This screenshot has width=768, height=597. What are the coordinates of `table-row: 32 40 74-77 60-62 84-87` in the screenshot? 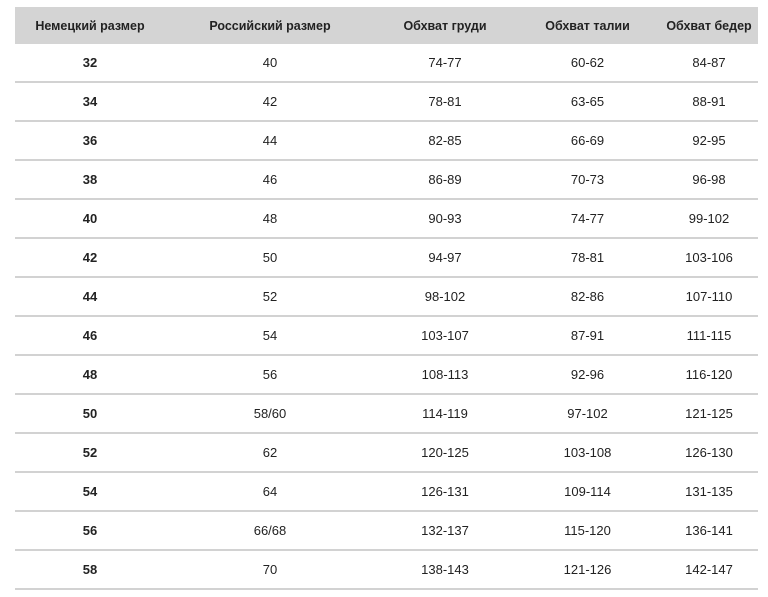 It's located at (386, 63).